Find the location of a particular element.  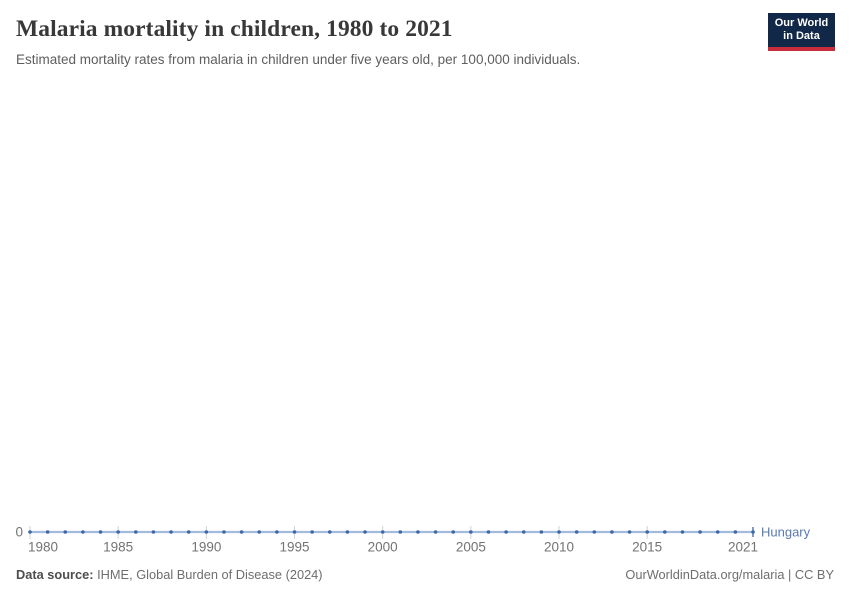

data-point-1999 is located at coordinates (365, 532).